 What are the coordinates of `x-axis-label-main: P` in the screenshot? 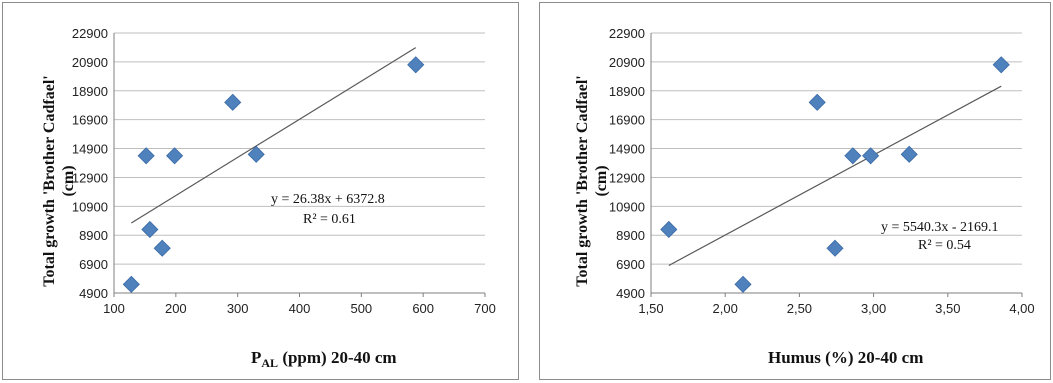 It's located at (256, 357).